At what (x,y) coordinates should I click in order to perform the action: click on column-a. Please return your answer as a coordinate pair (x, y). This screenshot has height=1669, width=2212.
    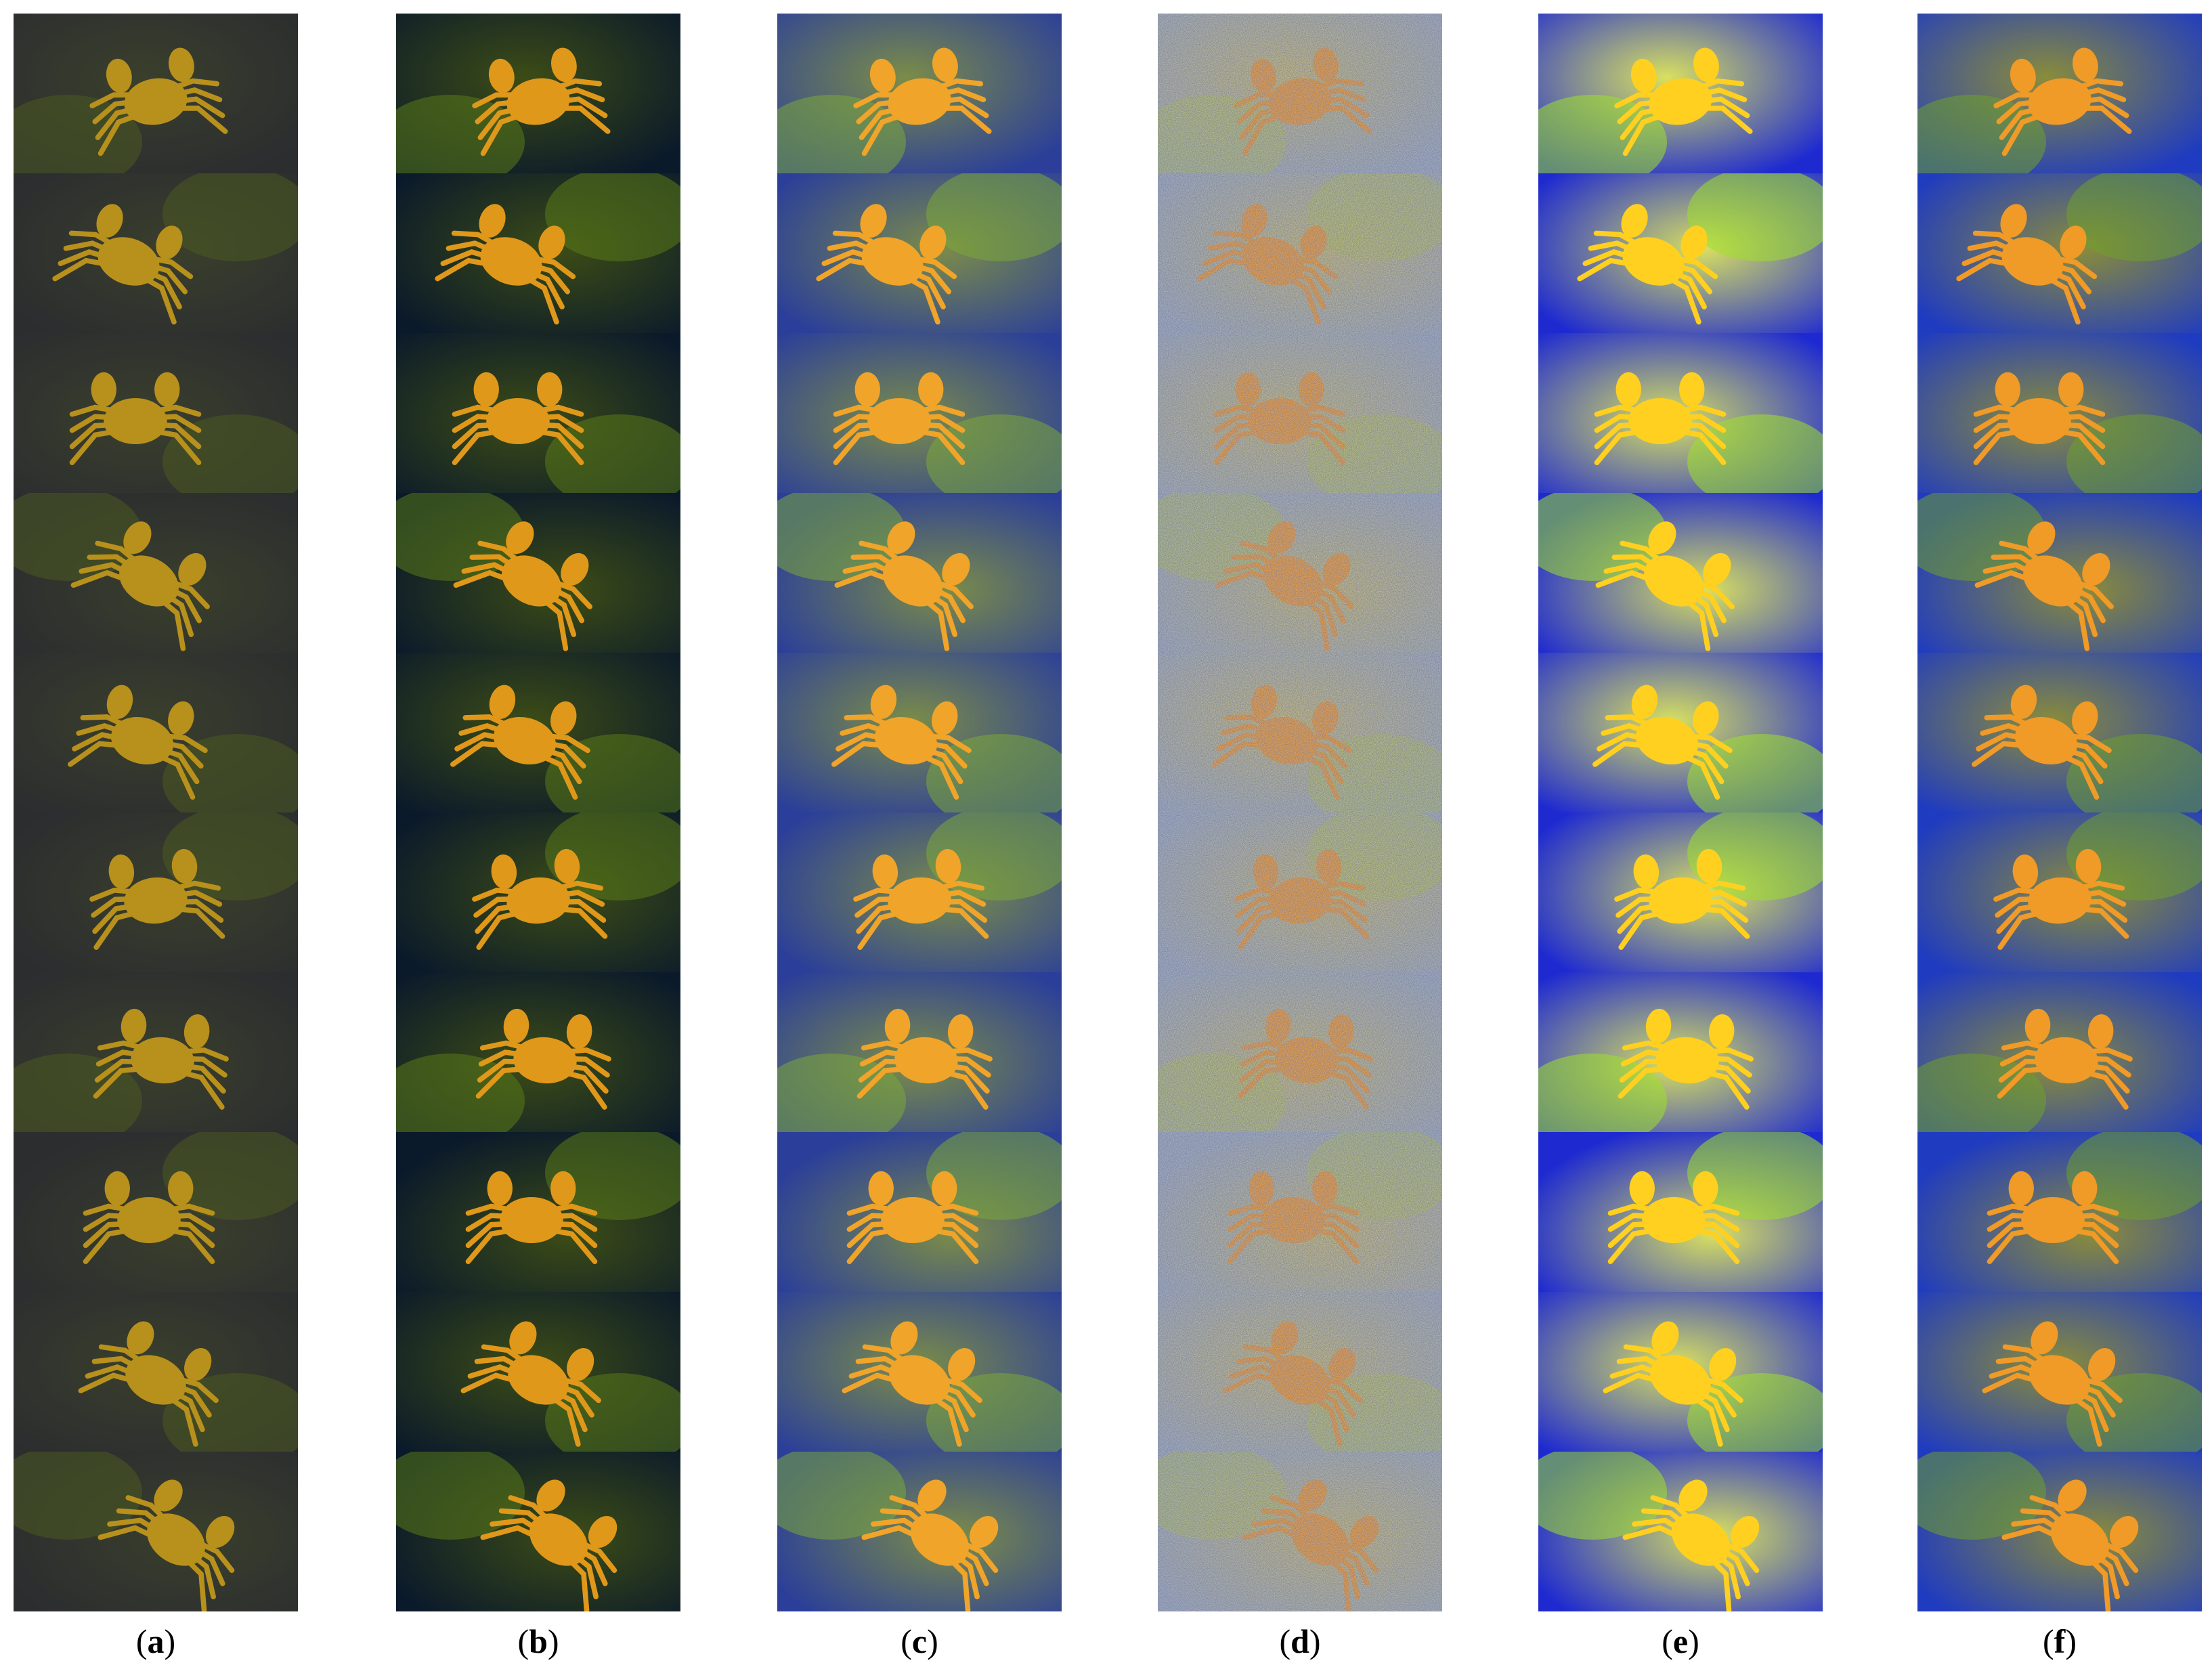
    Looking at the image, I should click on (156, 812).